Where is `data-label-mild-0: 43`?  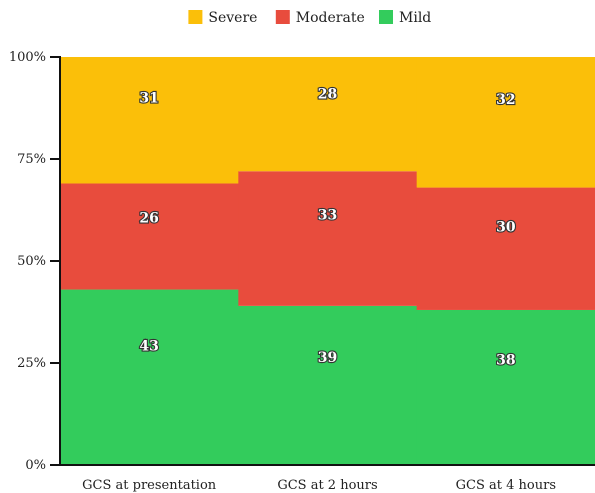 data-label-mild-0: 43 is located at coordinates (148, 347).